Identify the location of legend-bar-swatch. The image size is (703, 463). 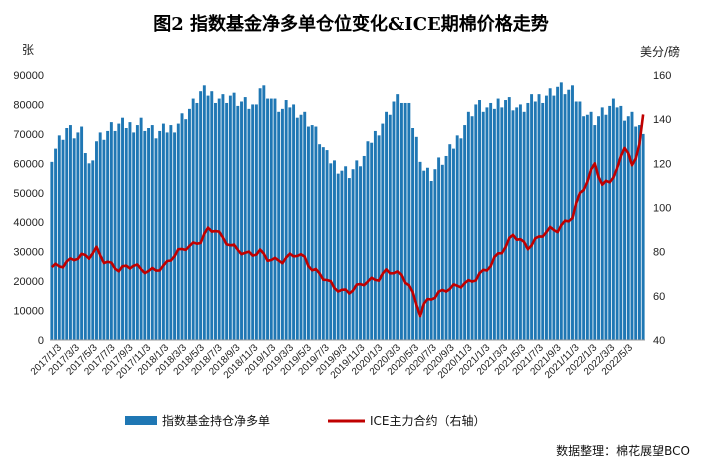
(141, 420).